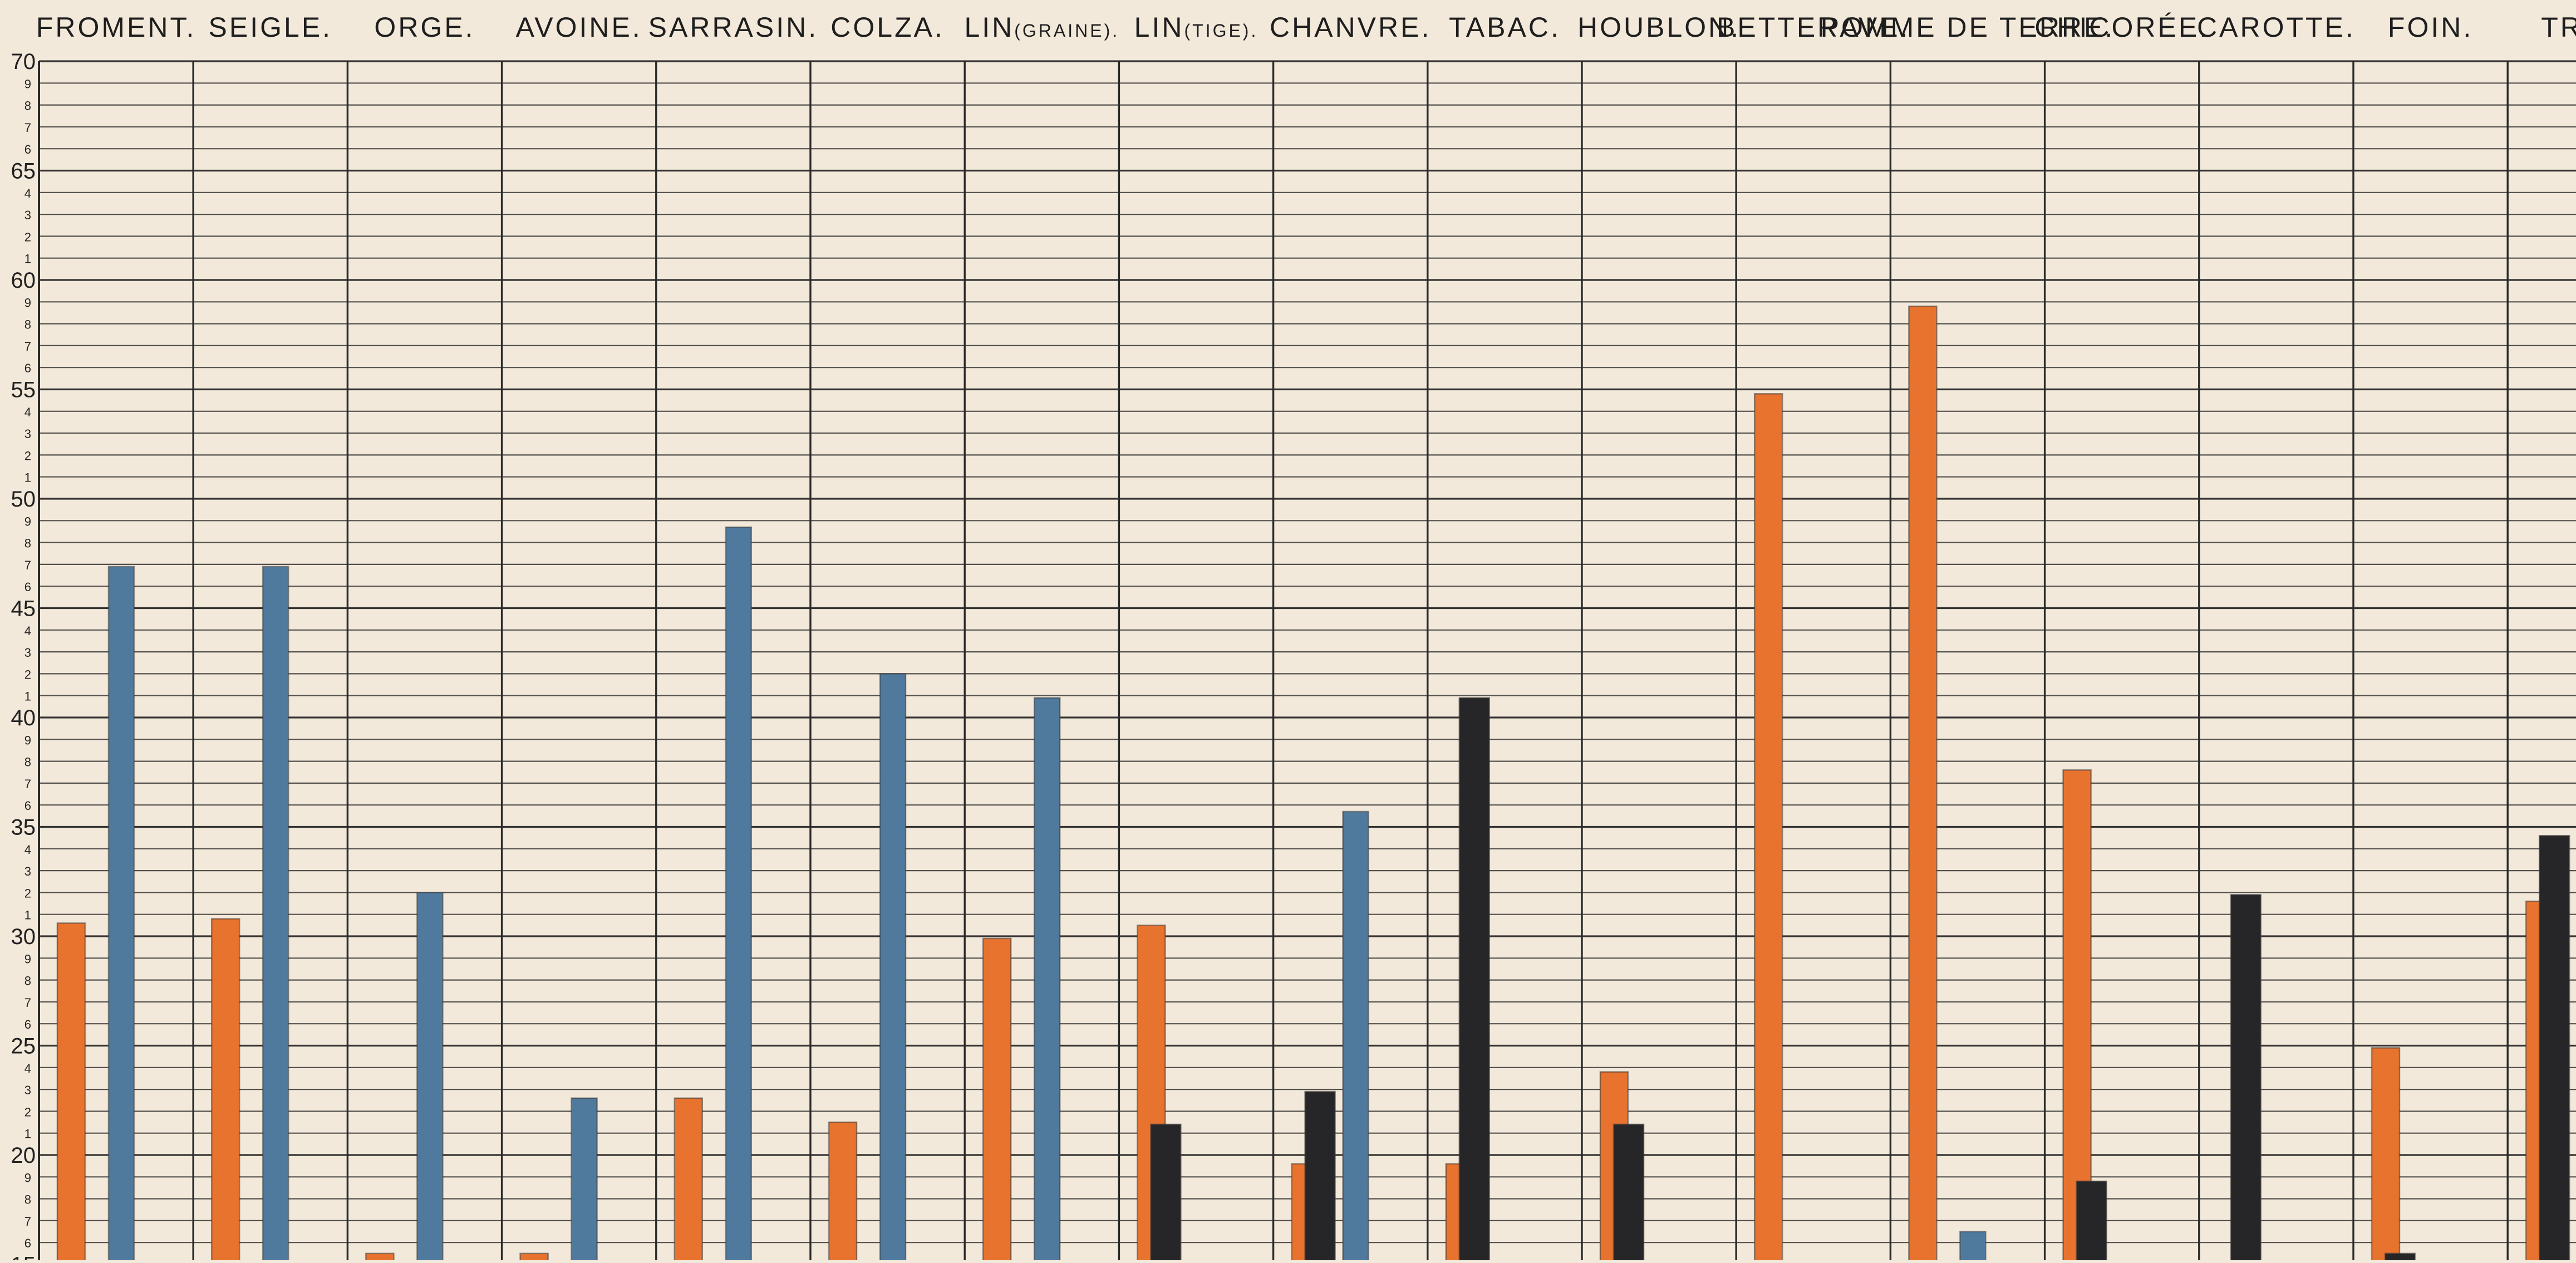 The width and height of the screenshot is (2576, 1263). I want to click on y-tick-label-major: 50, so click(23, 499).